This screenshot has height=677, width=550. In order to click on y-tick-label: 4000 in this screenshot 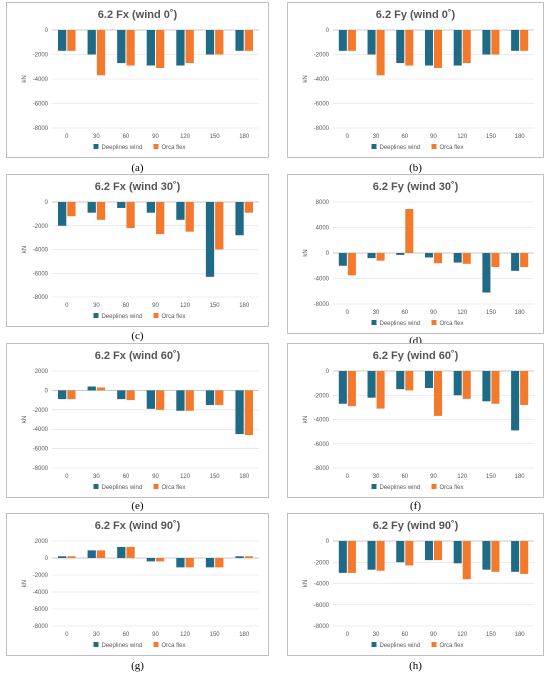, I will do `click(323, 229)`.